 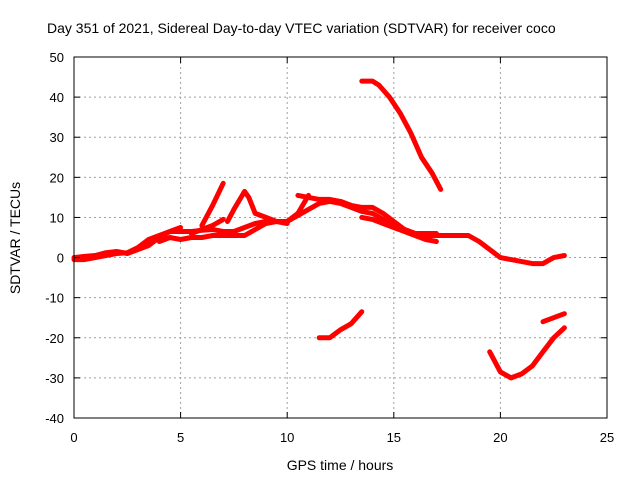 What do you see at coordinates (287, 437) in the screenshot?
I see `x-tick-label: 10` at bounding box center [287, 437].